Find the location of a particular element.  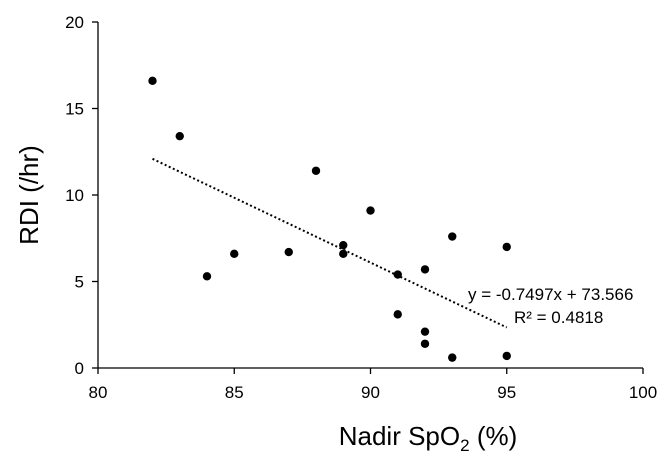

trendline-equation: y = -0.7497x + 73.566 is located at coordinates (550, 294).